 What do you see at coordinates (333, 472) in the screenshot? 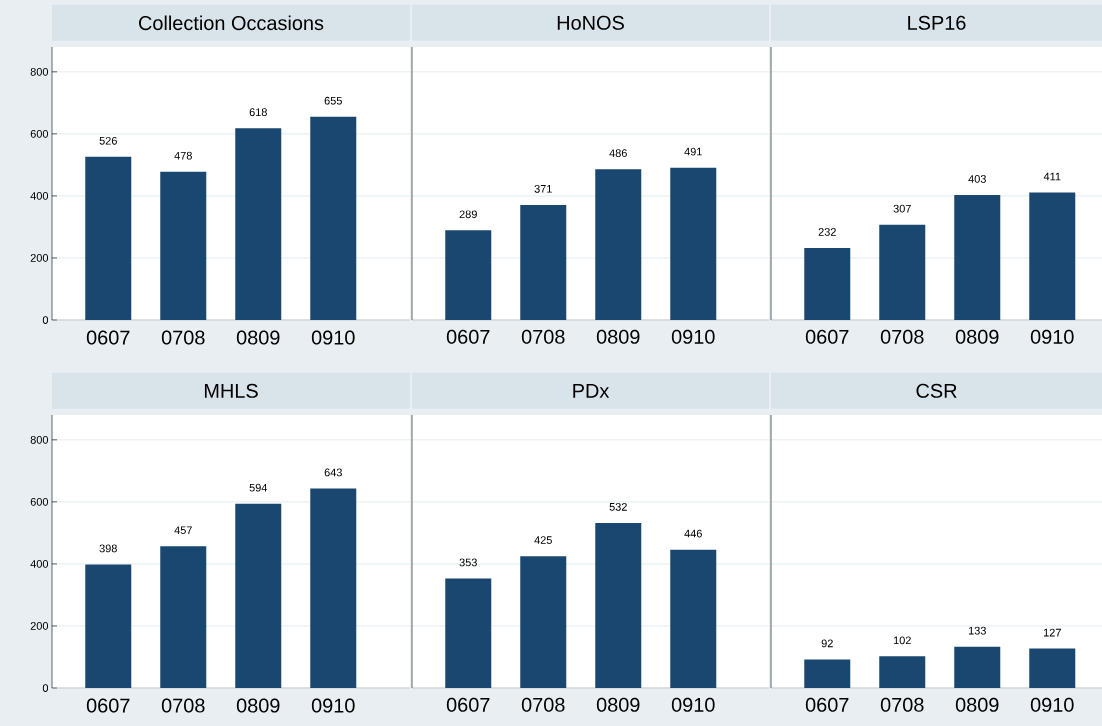
I see `data-label: 643` at bounding box center [333, 472].